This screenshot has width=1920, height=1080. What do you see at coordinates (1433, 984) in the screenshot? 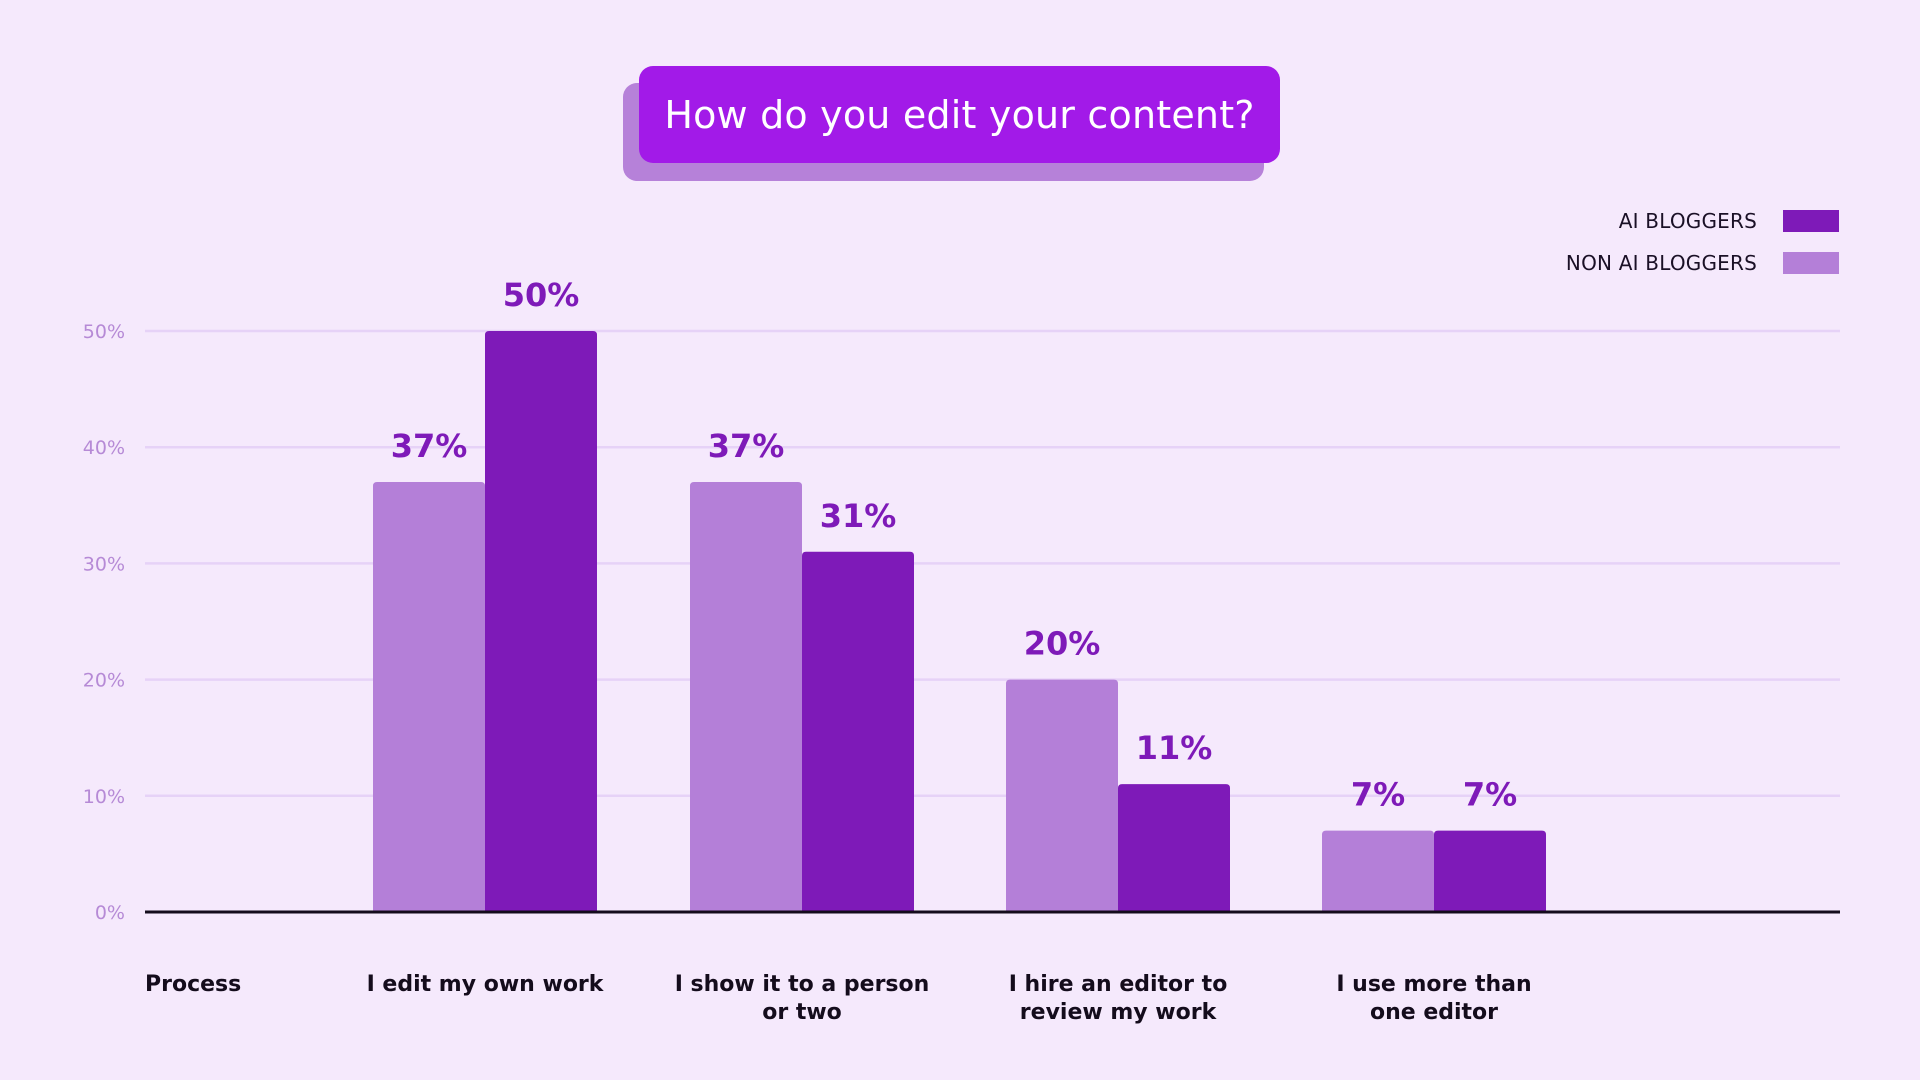
I see `x-tick-label: I use more than` at bounding box center [1433, 984].